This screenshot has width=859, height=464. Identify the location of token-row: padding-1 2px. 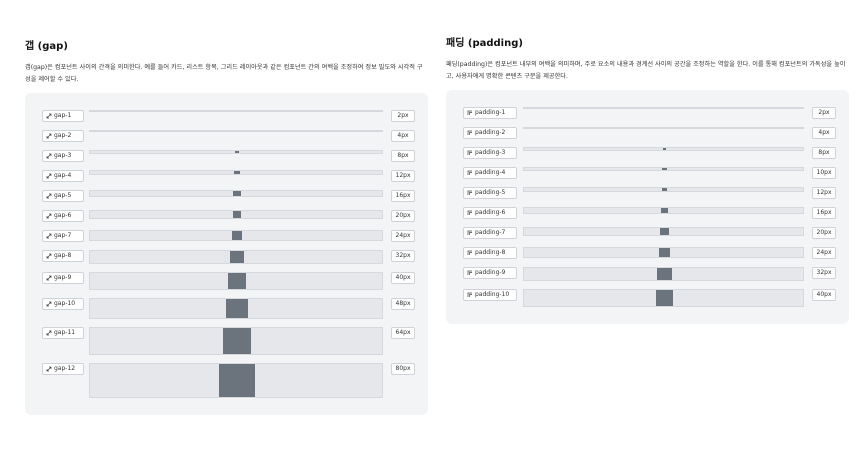
(649, 113).